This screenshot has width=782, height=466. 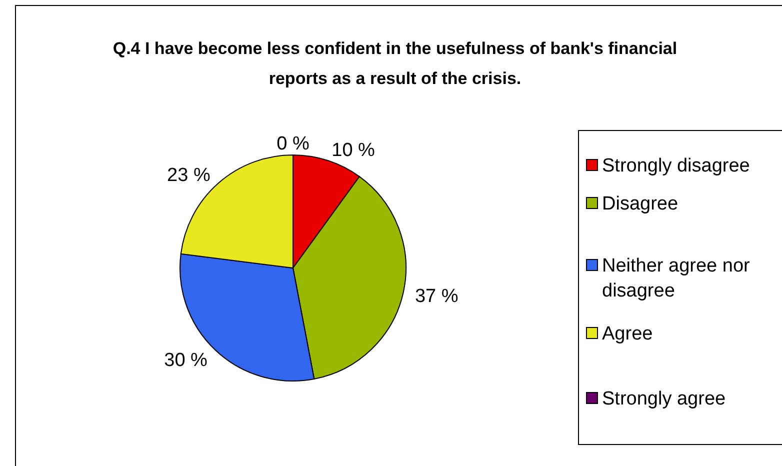 What do you see at coordinates (640, 204) in the screenshot?
I see `legend-label: Disagree` at bounding box center [640, 204].